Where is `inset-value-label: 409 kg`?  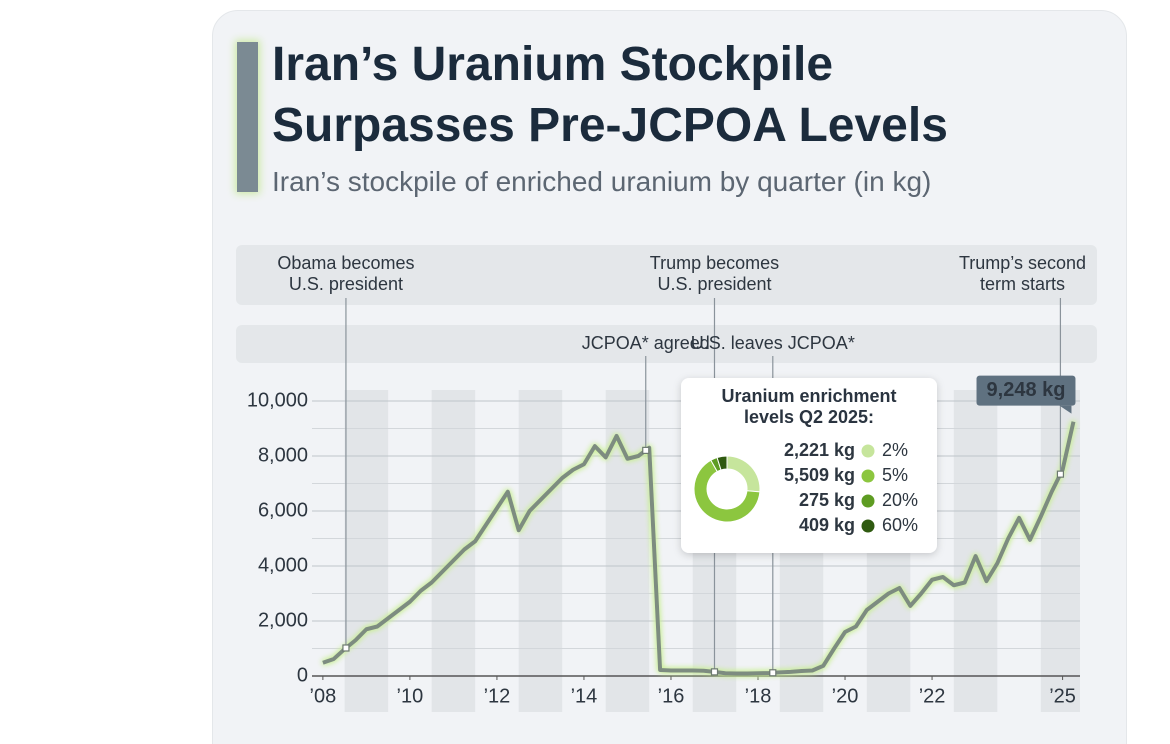
inset-value-label: 409 kg is located at coordinates (827, 525).